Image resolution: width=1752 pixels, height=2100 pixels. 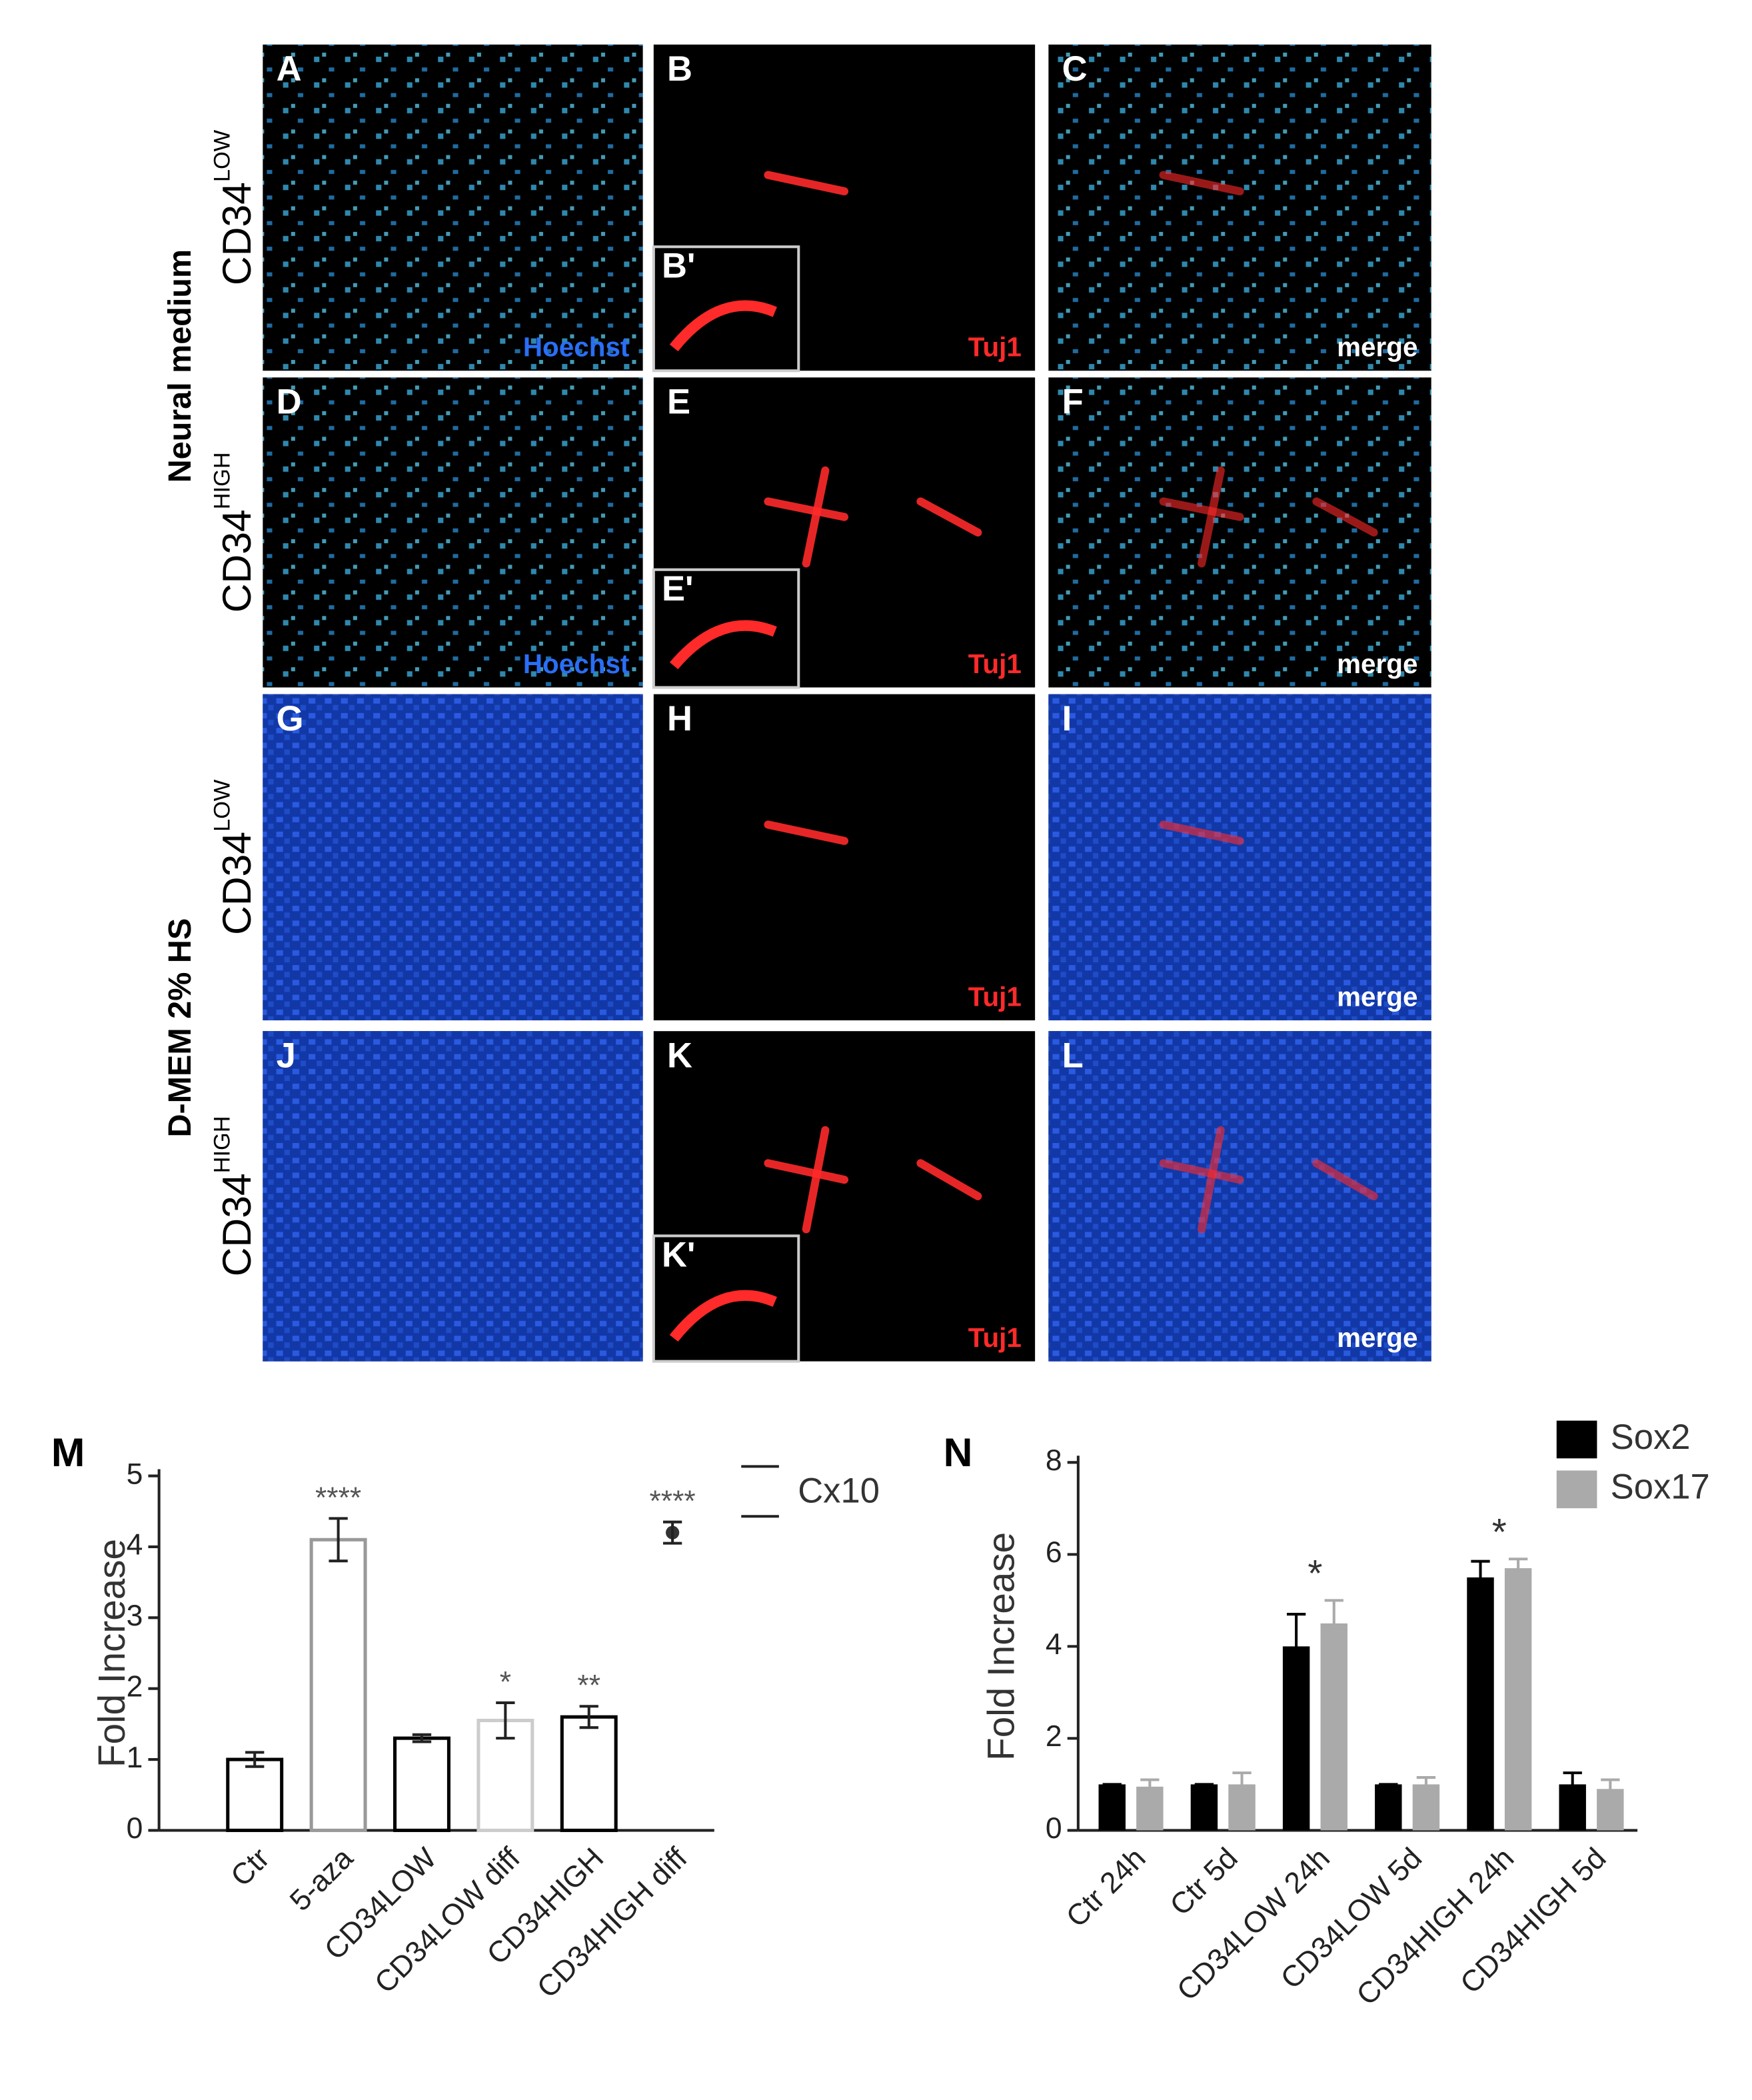 I want to click on legend-label: Sox17, so click(x=1660, y=1488).